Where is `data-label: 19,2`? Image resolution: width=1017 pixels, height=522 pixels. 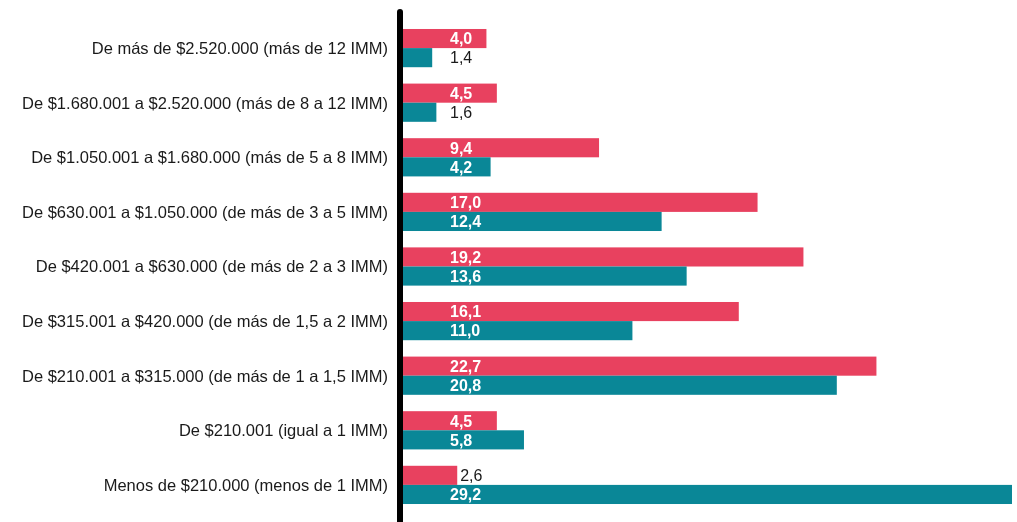 data-label: 19,2 is located at coordinates (466, 257).